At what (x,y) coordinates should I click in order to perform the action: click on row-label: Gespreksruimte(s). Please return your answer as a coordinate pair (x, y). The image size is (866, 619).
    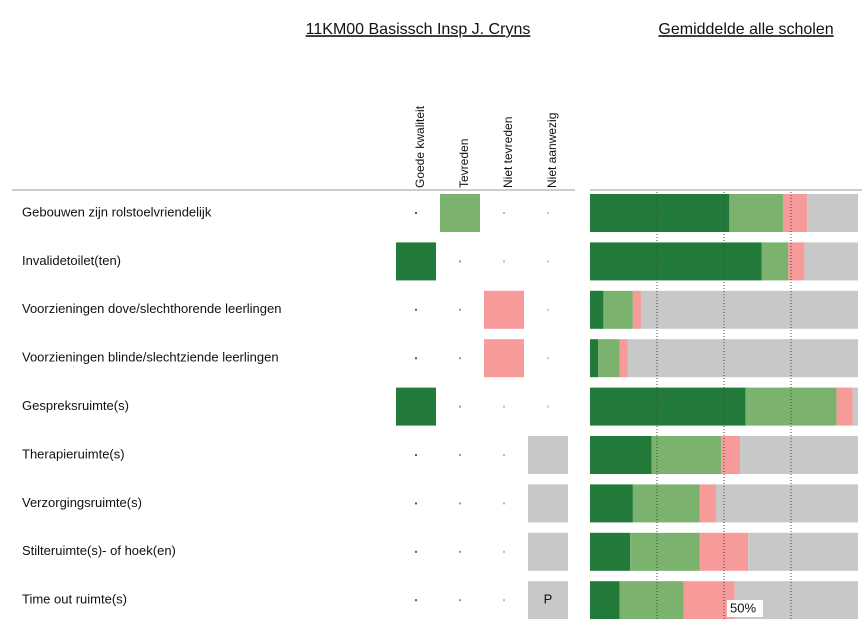
    Looking at the image, I should click on (75, 405).